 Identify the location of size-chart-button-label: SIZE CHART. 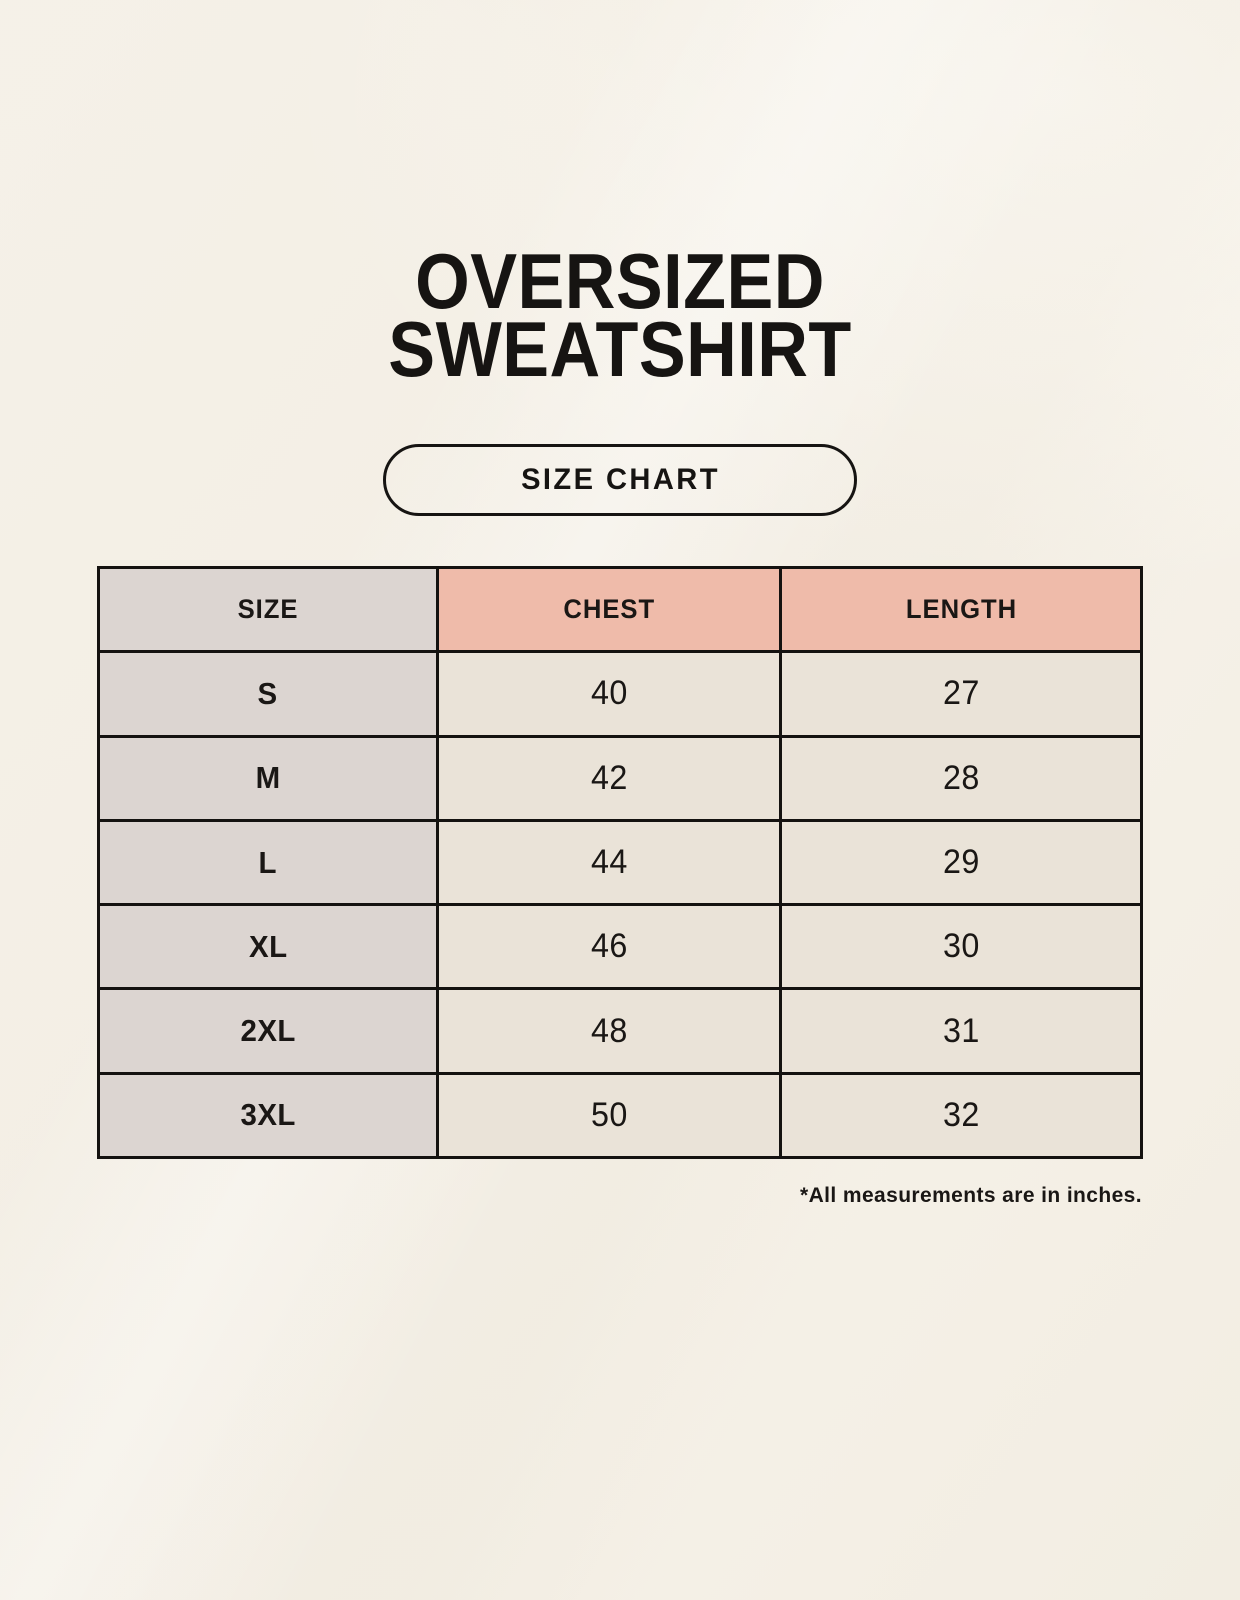
(620, 479).